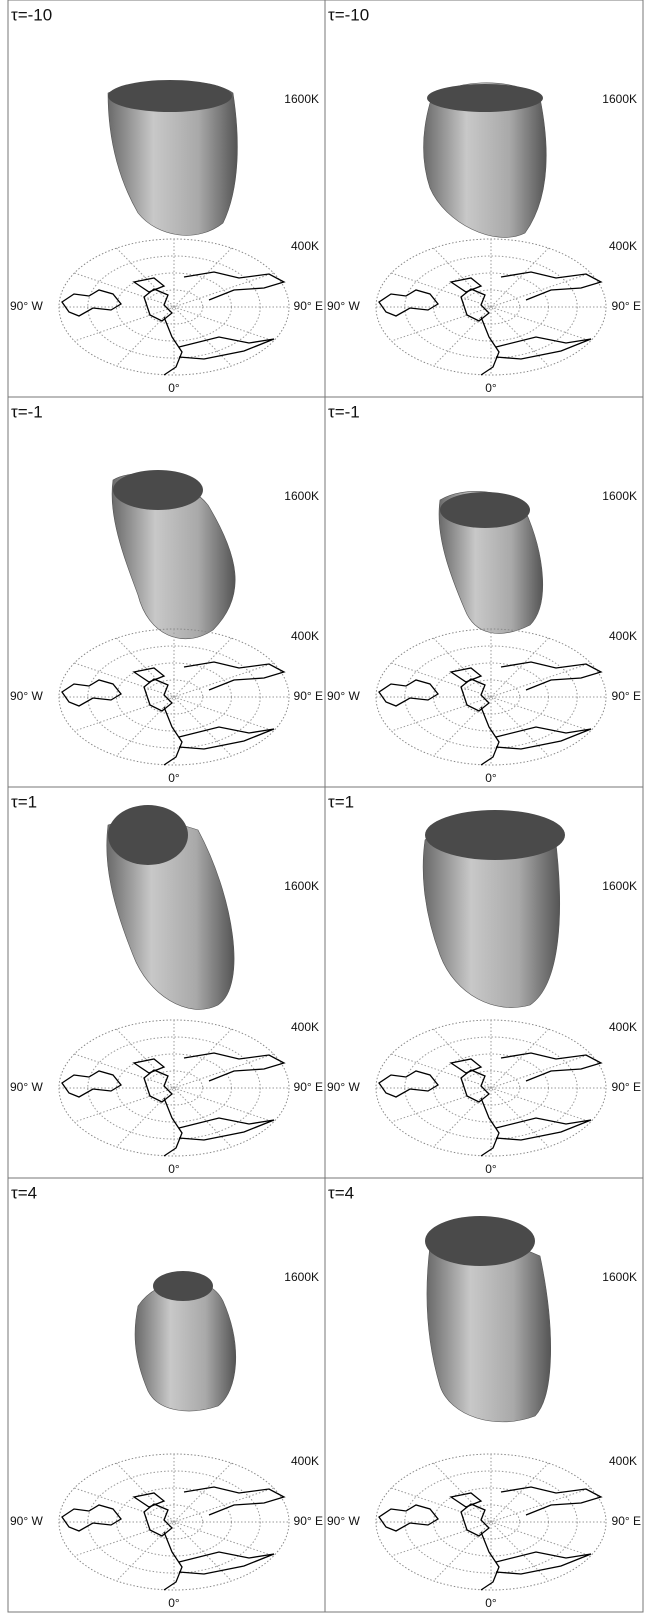 This screenshot has width=666, height=1615. Describe the element at coordinates (166, 592) in the screenshot. I see `panel: τ=-1 1600K 400K 90° W 90° E 0°` at that location.